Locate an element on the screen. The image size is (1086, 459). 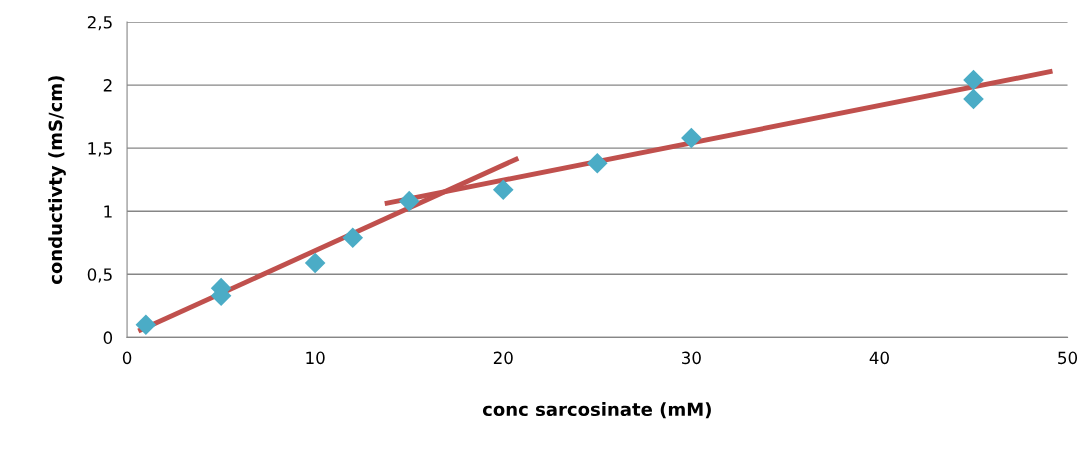
x-tick-label: 30 is located at coordinates (691, 358).